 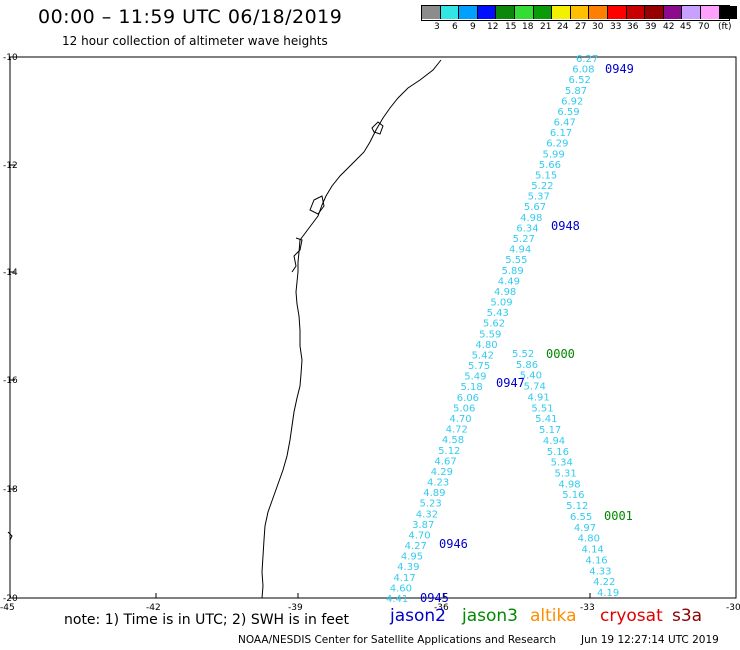 I want to click on track-value-label: 5.34, so click(x=562, y=463).